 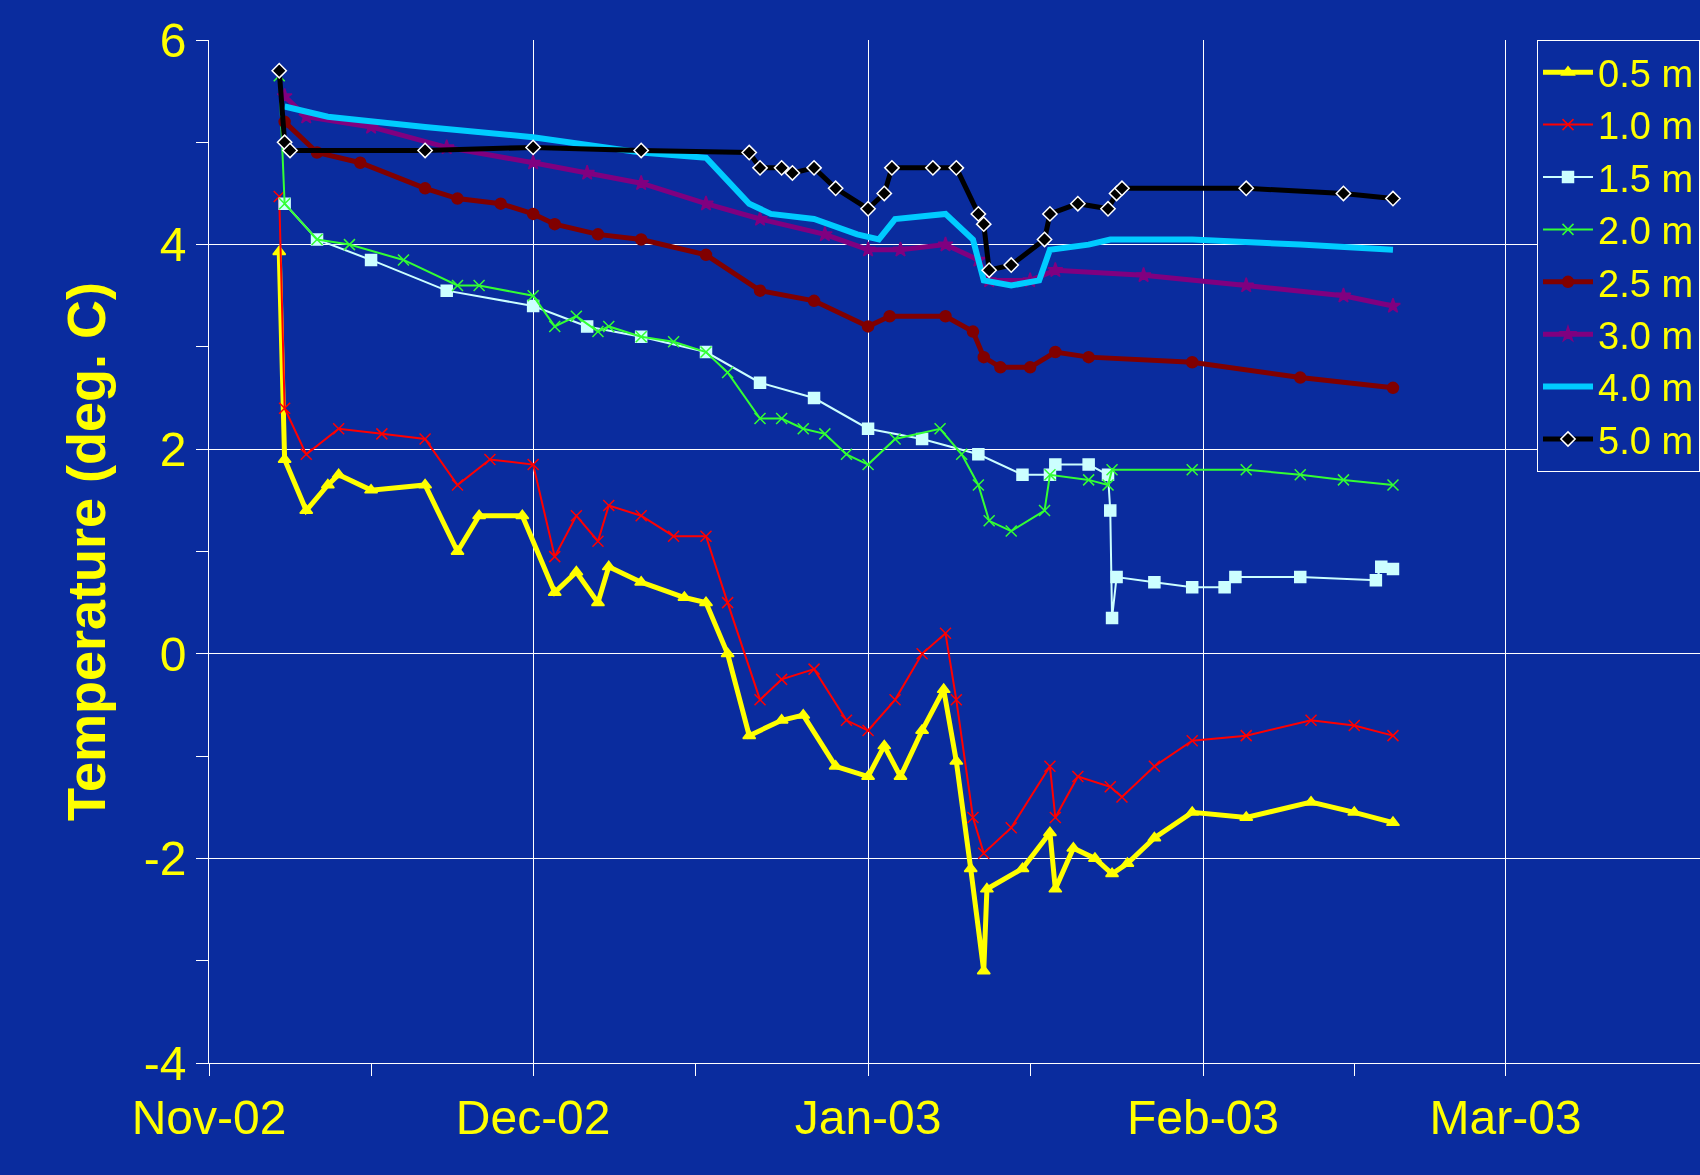 What do you see at coordinates (1646, 178) in the screenshot?
I see `legend-label: 1.5 m` at bounding box center [1646, 178].